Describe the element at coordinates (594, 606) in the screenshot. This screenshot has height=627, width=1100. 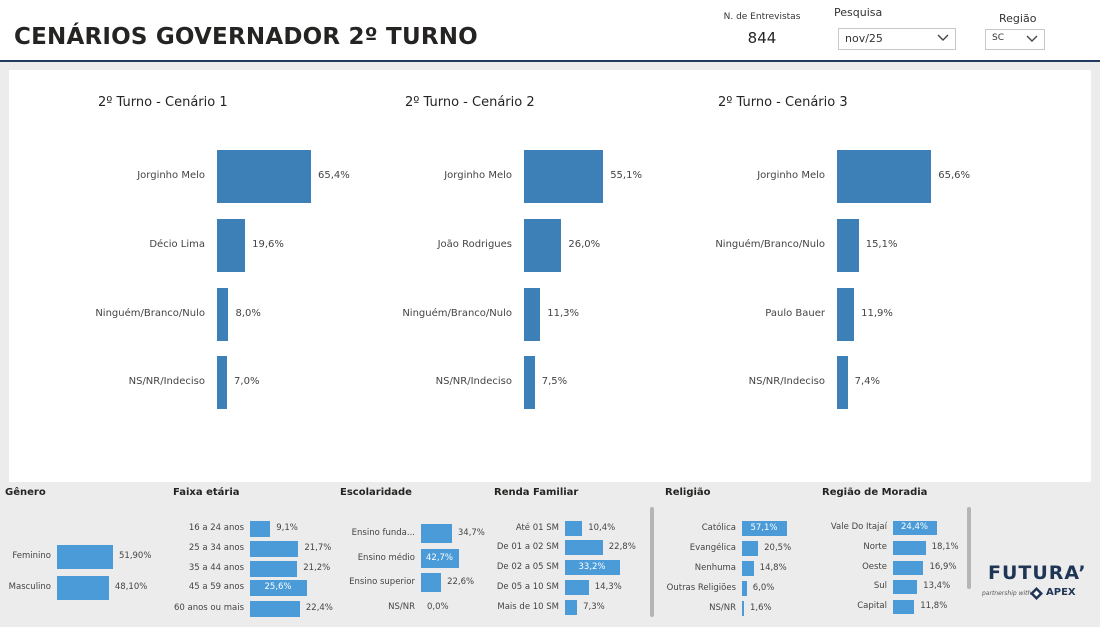
I see `value-label: 7,3%` at that location.